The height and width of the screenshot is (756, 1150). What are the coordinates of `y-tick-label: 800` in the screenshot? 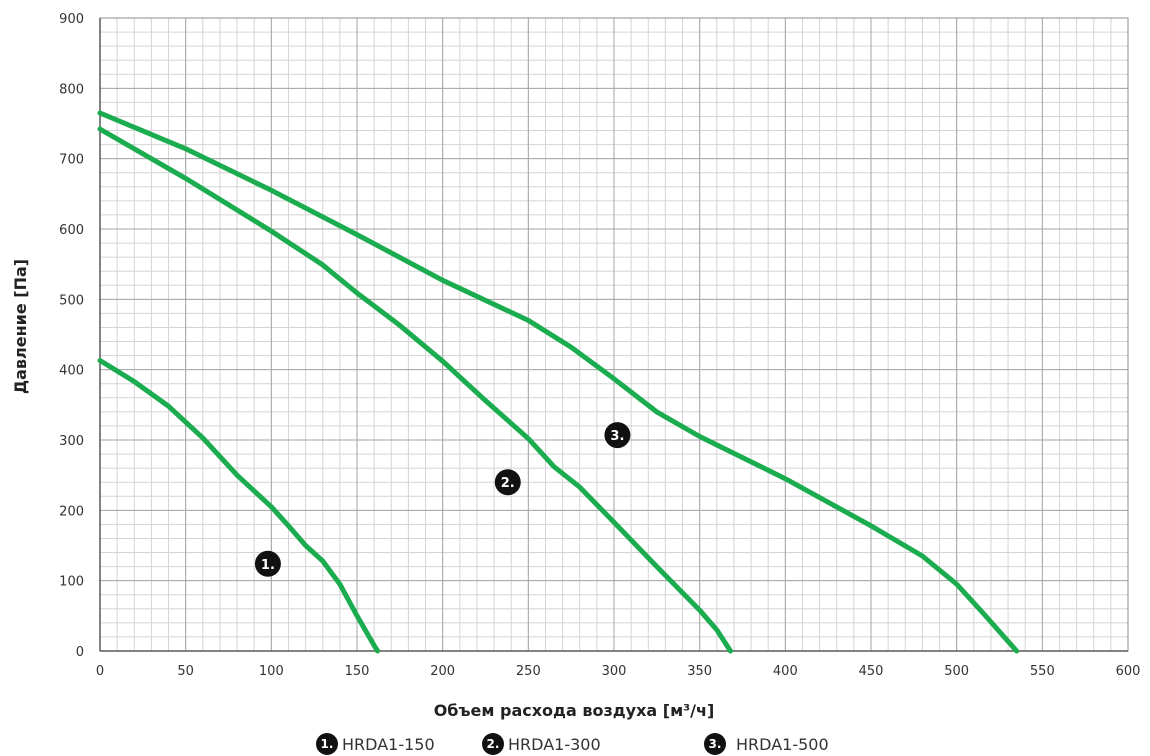 It's located at (71, 89).